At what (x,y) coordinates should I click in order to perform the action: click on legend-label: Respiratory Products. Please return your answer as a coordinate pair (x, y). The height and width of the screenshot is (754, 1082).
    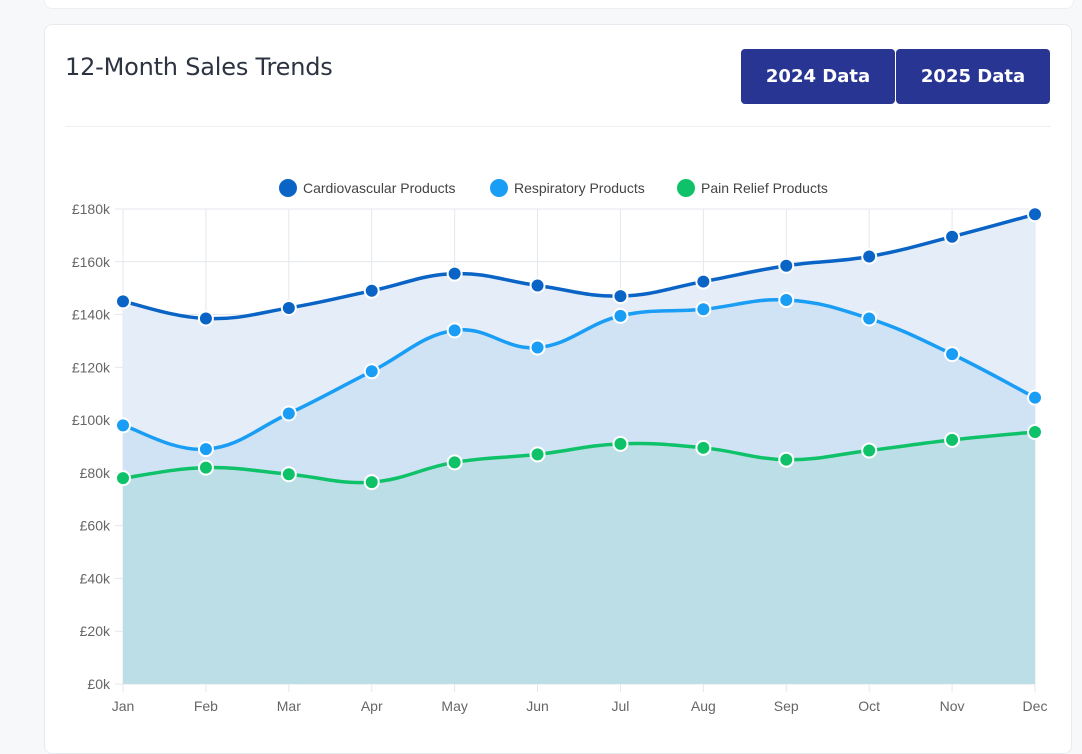
    Looking at the image, I should click on (579, 188).